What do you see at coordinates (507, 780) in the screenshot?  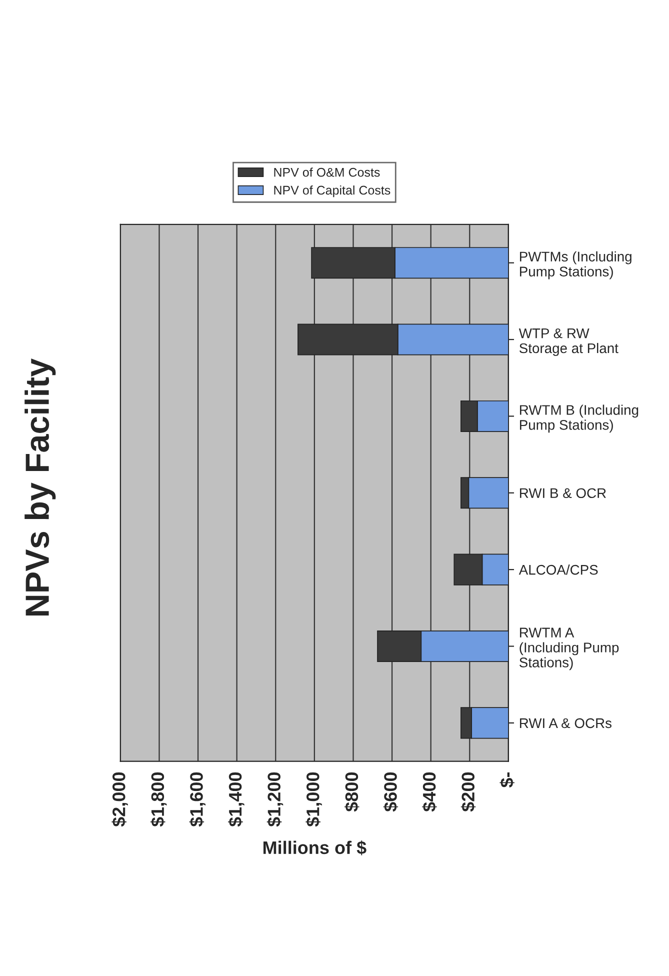 I see `x-tick-label: $-` at bounding box center [507, 780].